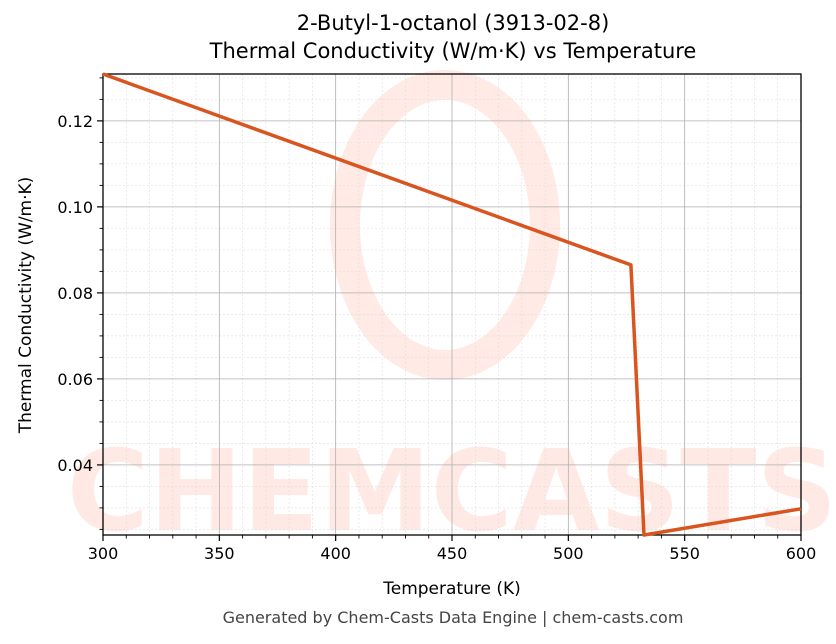 Image resolution: width=836 pixels, height=644 pixels. What do you see at coordinates (75, 379) in the screenshot?
I see `y-tick-label: 0.06` at bounding box center [75, 379].